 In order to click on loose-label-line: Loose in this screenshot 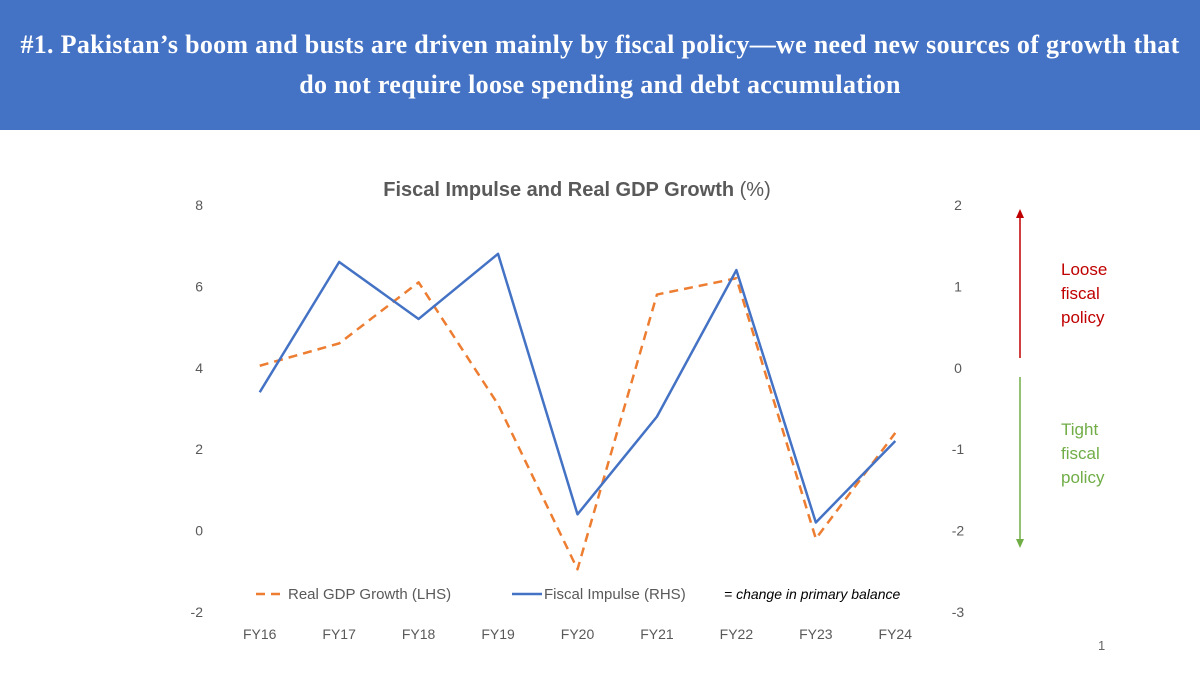, I will do `click(1084, 269)`.